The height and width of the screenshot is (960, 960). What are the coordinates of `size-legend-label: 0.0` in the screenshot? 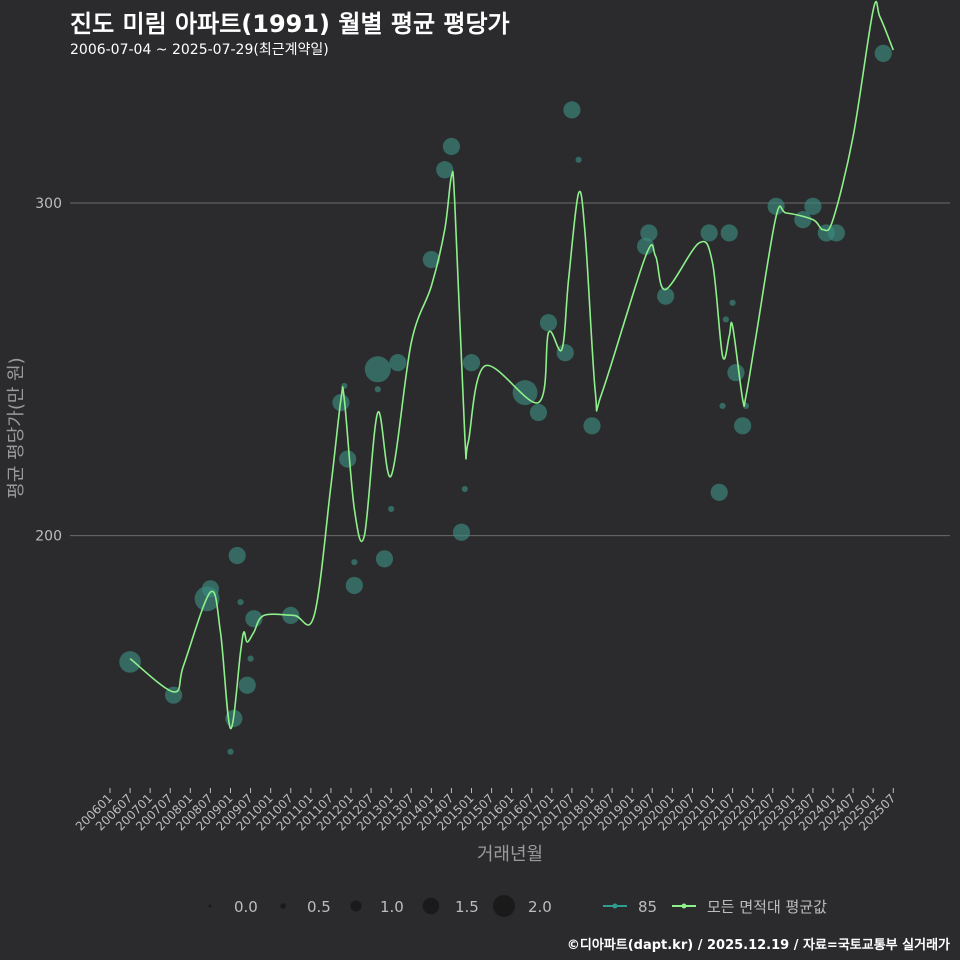 It's located at (246, 907).